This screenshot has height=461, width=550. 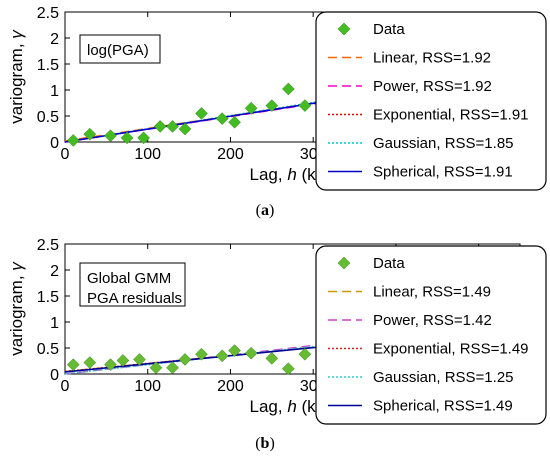 I want to click on legend-label-5: Spherical, RSS=1.49, so click(x=443, y=406).